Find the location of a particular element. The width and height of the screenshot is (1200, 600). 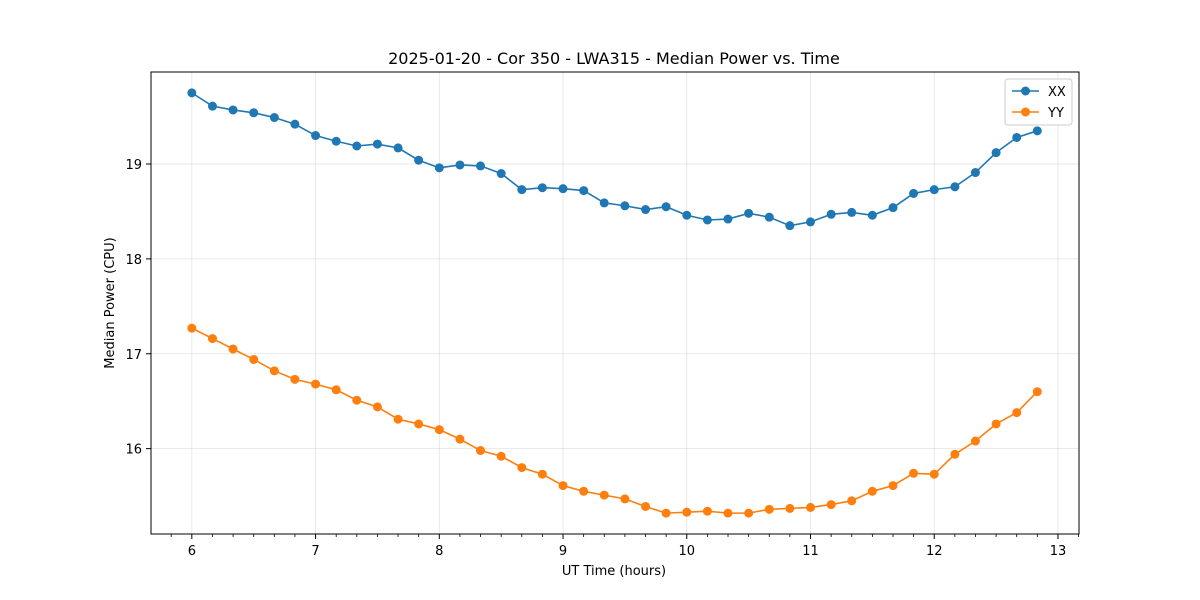

x-tick-label: 13 is located at coordinates (1058, 551).